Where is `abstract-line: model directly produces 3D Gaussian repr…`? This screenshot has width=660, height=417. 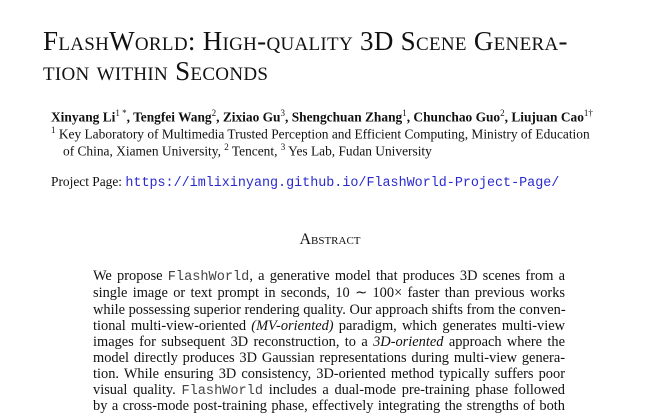 abstract-line: model directly produces 3D Gaussian repr… is located at coordinates (329, 358).